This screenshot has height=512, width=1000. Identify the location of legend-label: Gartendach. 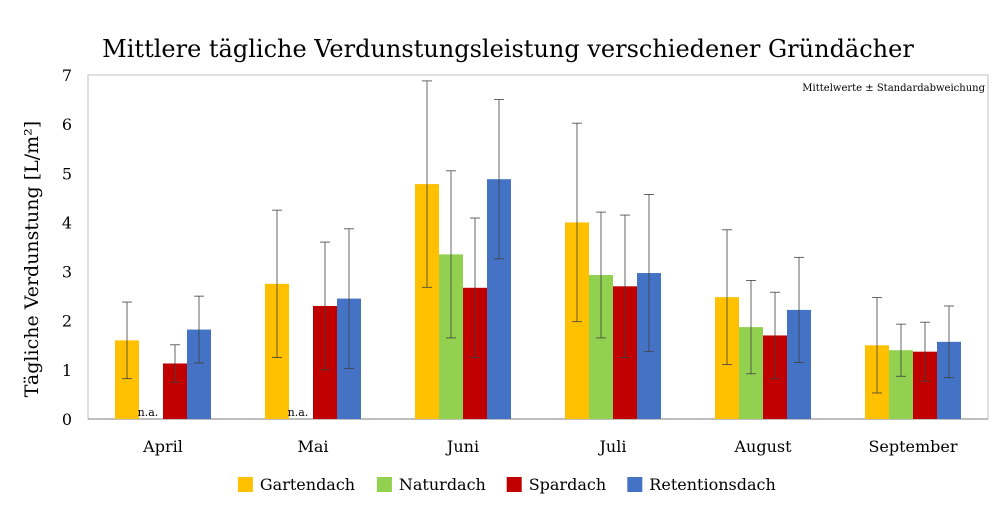
(307, 484).